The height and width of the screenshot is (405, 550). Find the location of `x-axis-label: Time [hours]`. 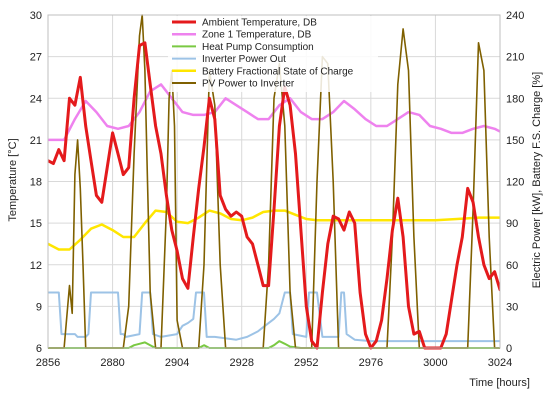

x-axis-label: Time [hours] is located at coordinates (499, 383).